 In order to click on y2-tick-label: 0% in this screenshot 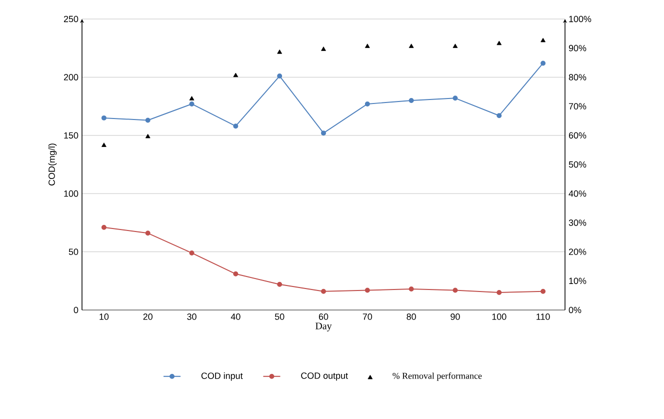, I will do `click(575, 310)`.